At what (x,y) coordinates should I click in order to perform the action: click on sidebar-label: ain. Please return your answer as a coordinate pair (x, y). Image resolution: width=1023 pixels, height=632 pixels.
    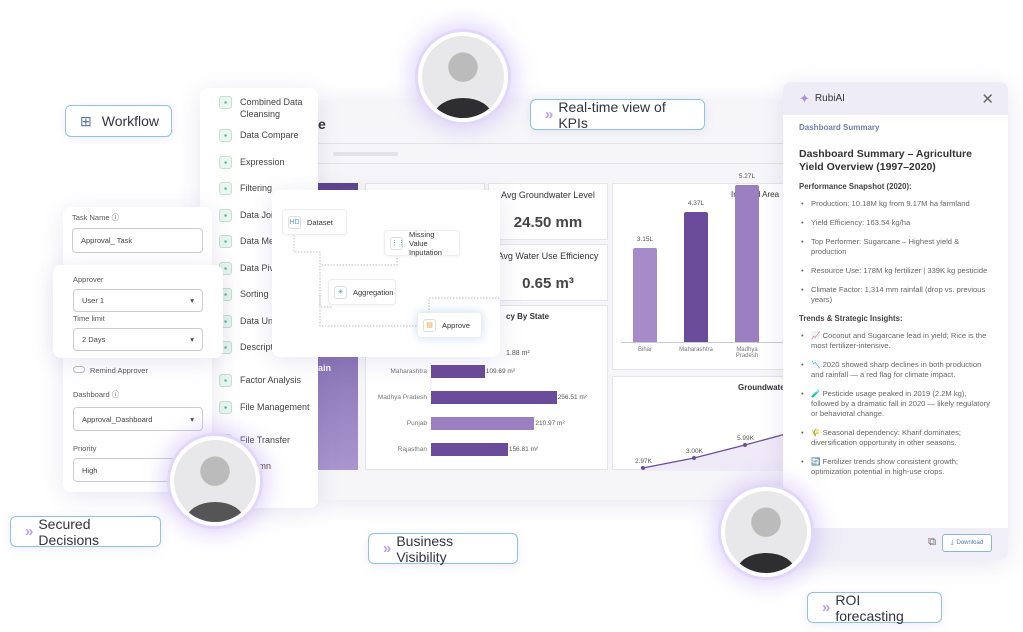
    Looking at the image, I should click on (325, 368).